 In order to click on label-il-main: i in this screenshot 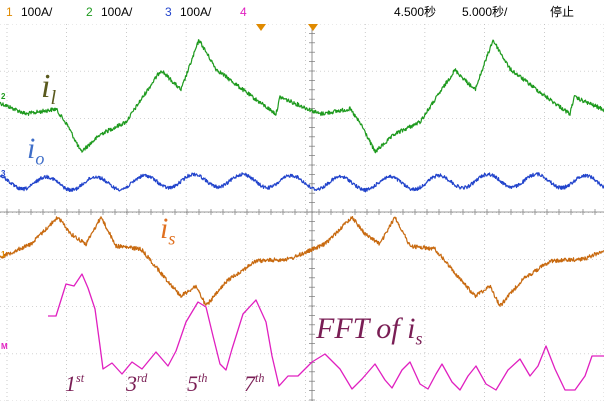, I will do `click(46, 86)`.